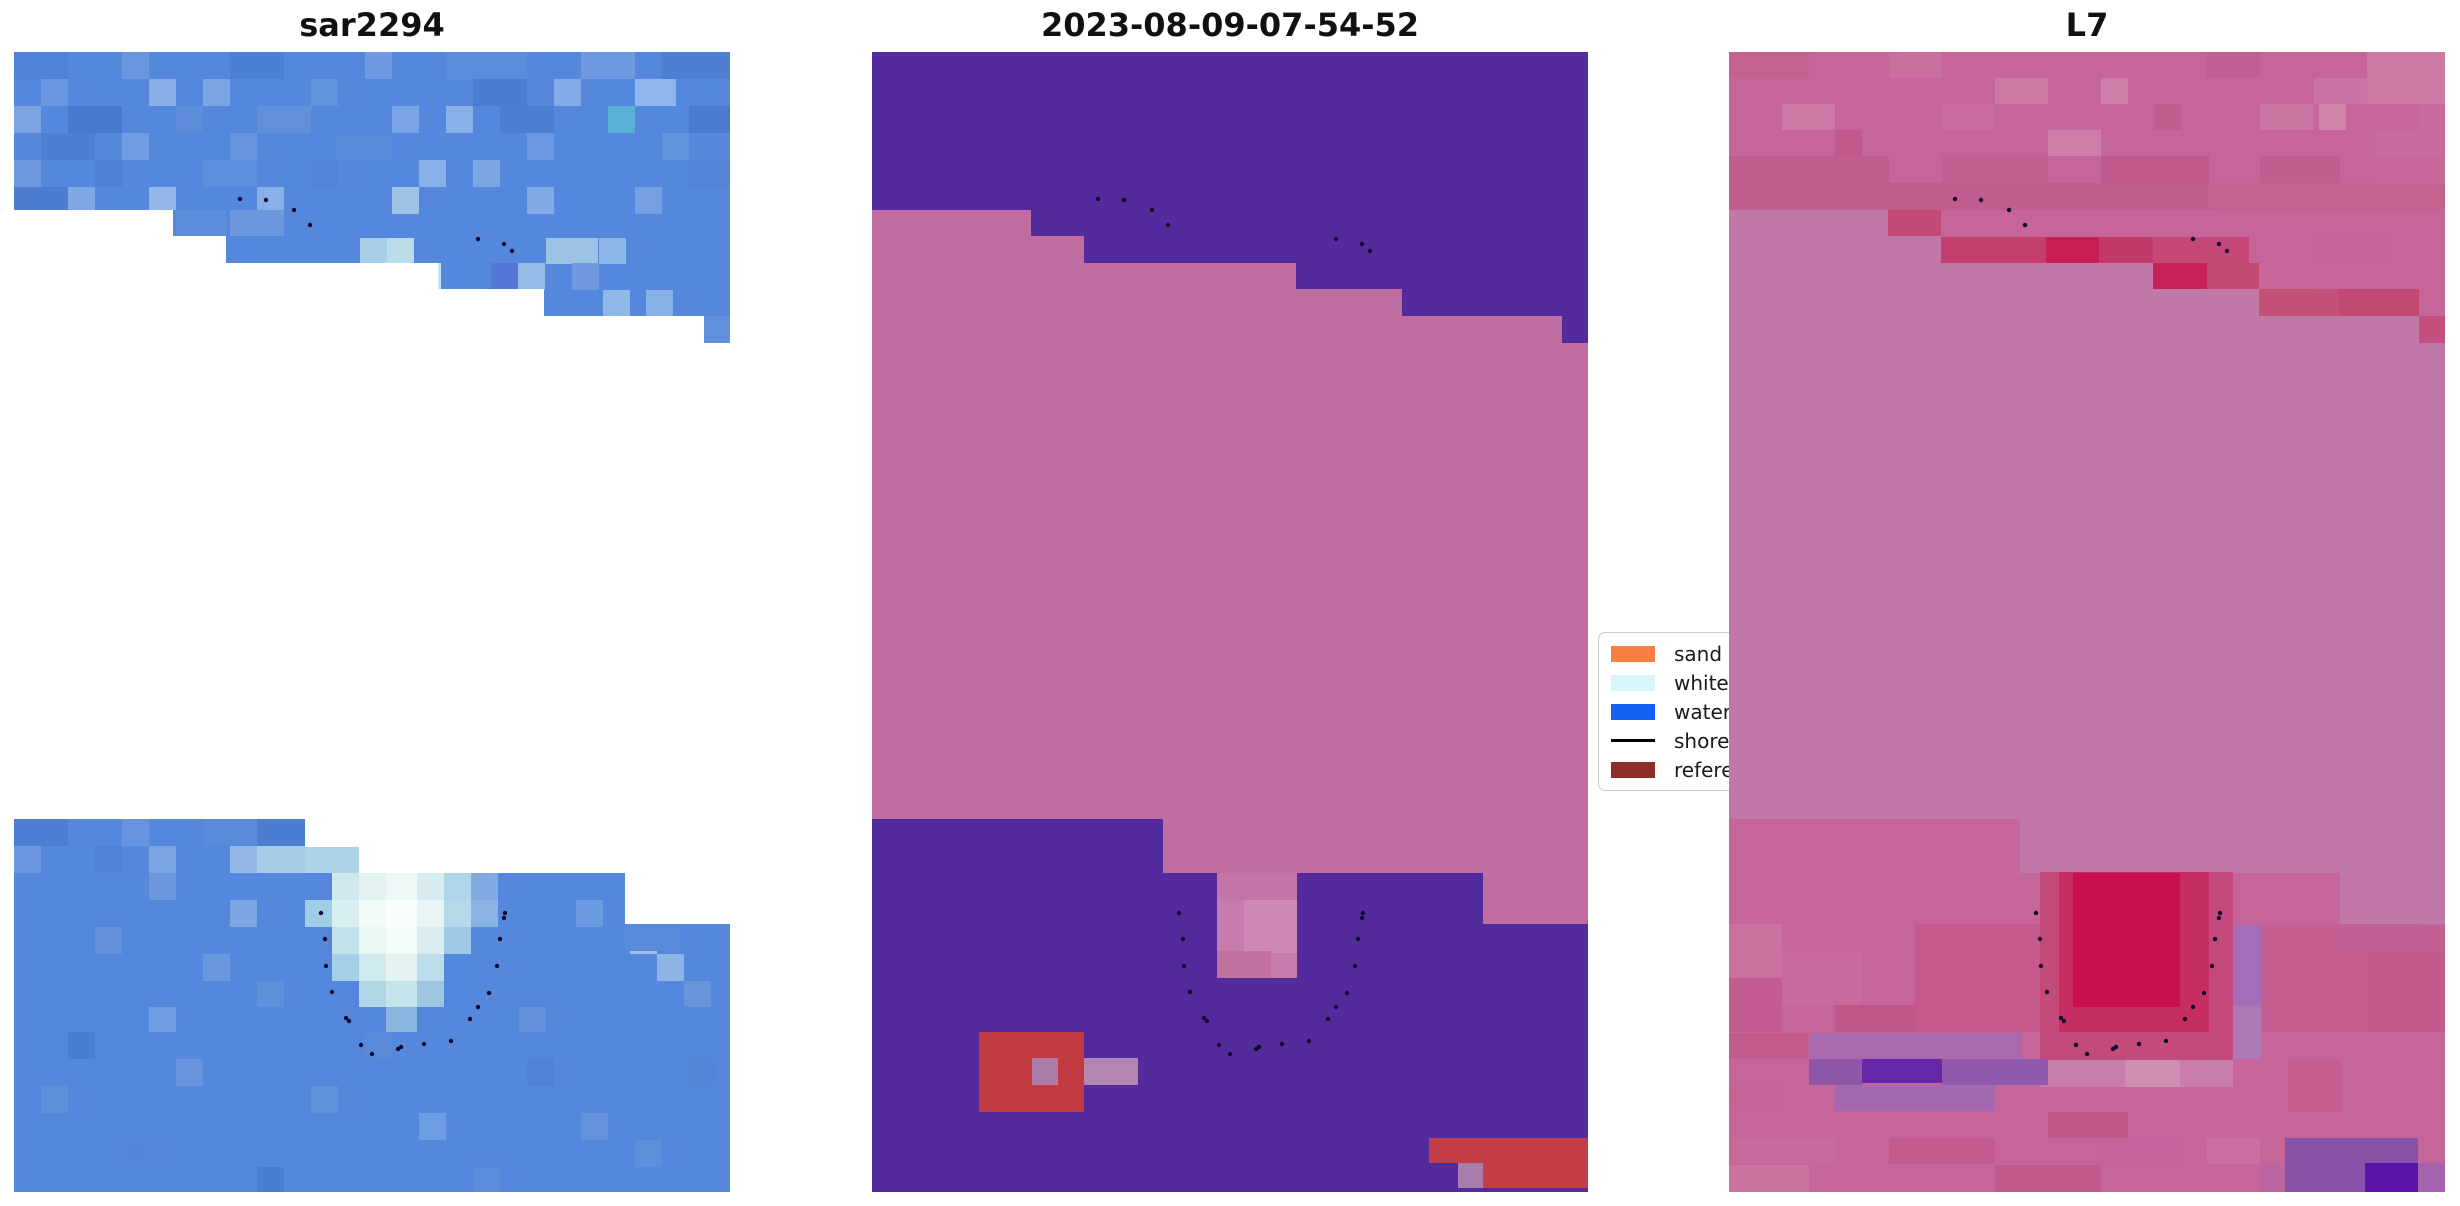 The height and width of the screenshot is (1206, 2460). What do you see at coordinates (2391, 1177) in the screenshot?
I see `purple-corner-deep` at bounding box center [2391, 1177].